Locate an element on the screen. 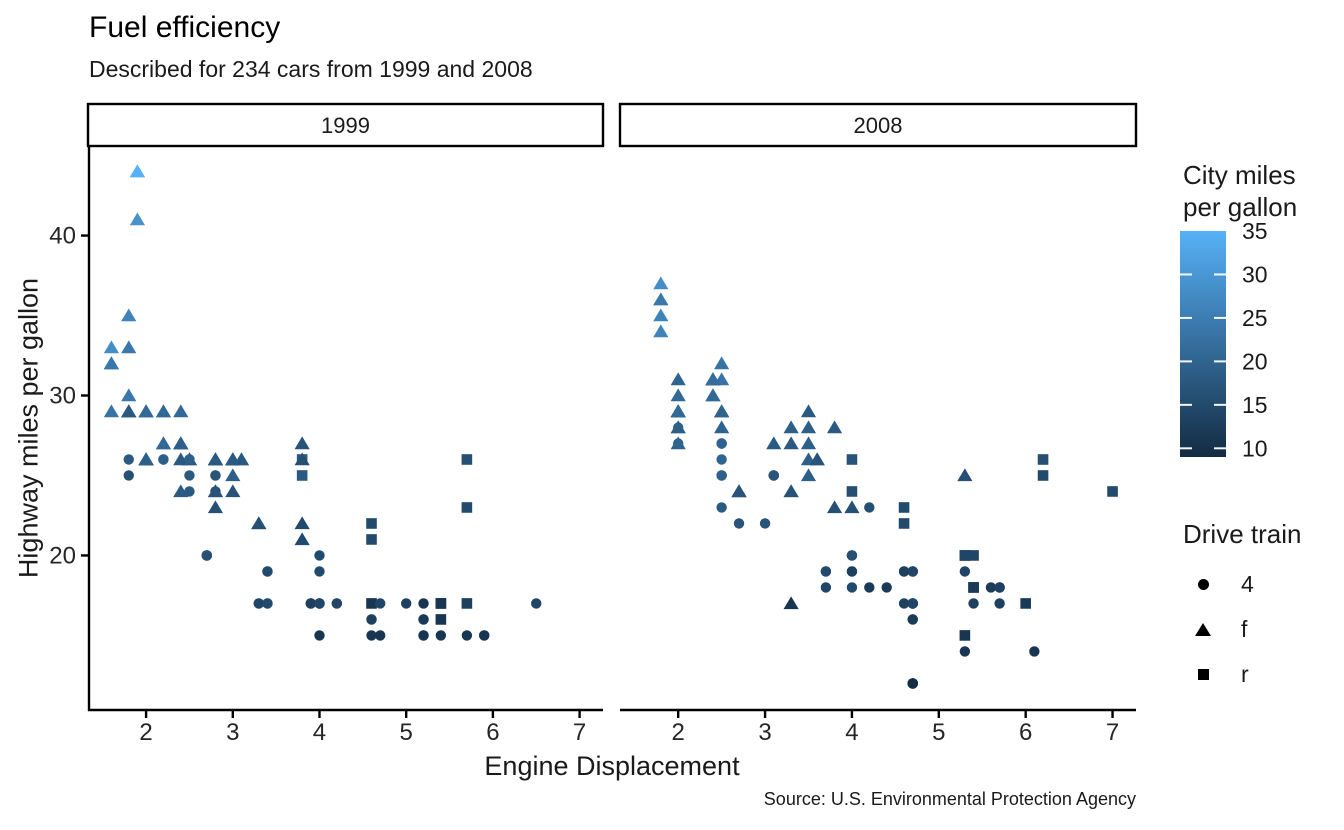  square-icon is located at coordinates (1203, 674).